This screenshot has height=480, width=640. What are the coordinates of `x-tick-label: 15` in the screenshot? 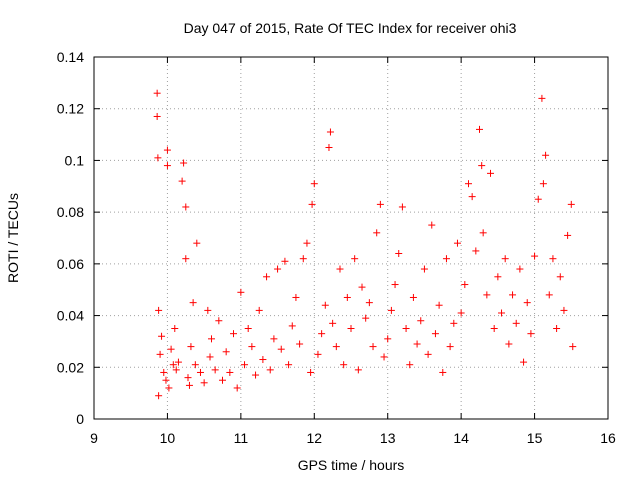 It's located at (535, 438).